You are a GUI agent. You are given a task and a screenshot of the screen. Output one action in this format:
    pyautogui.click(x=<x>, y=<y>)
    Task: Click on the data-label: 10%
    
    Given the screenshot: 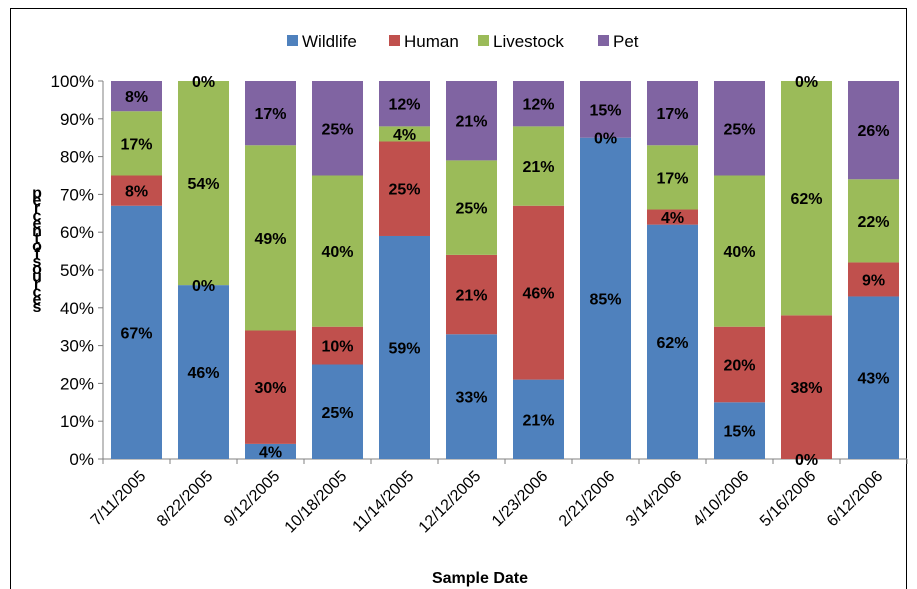 What is the action you would take?
    pyautogui.click(x=337, y=347)
    